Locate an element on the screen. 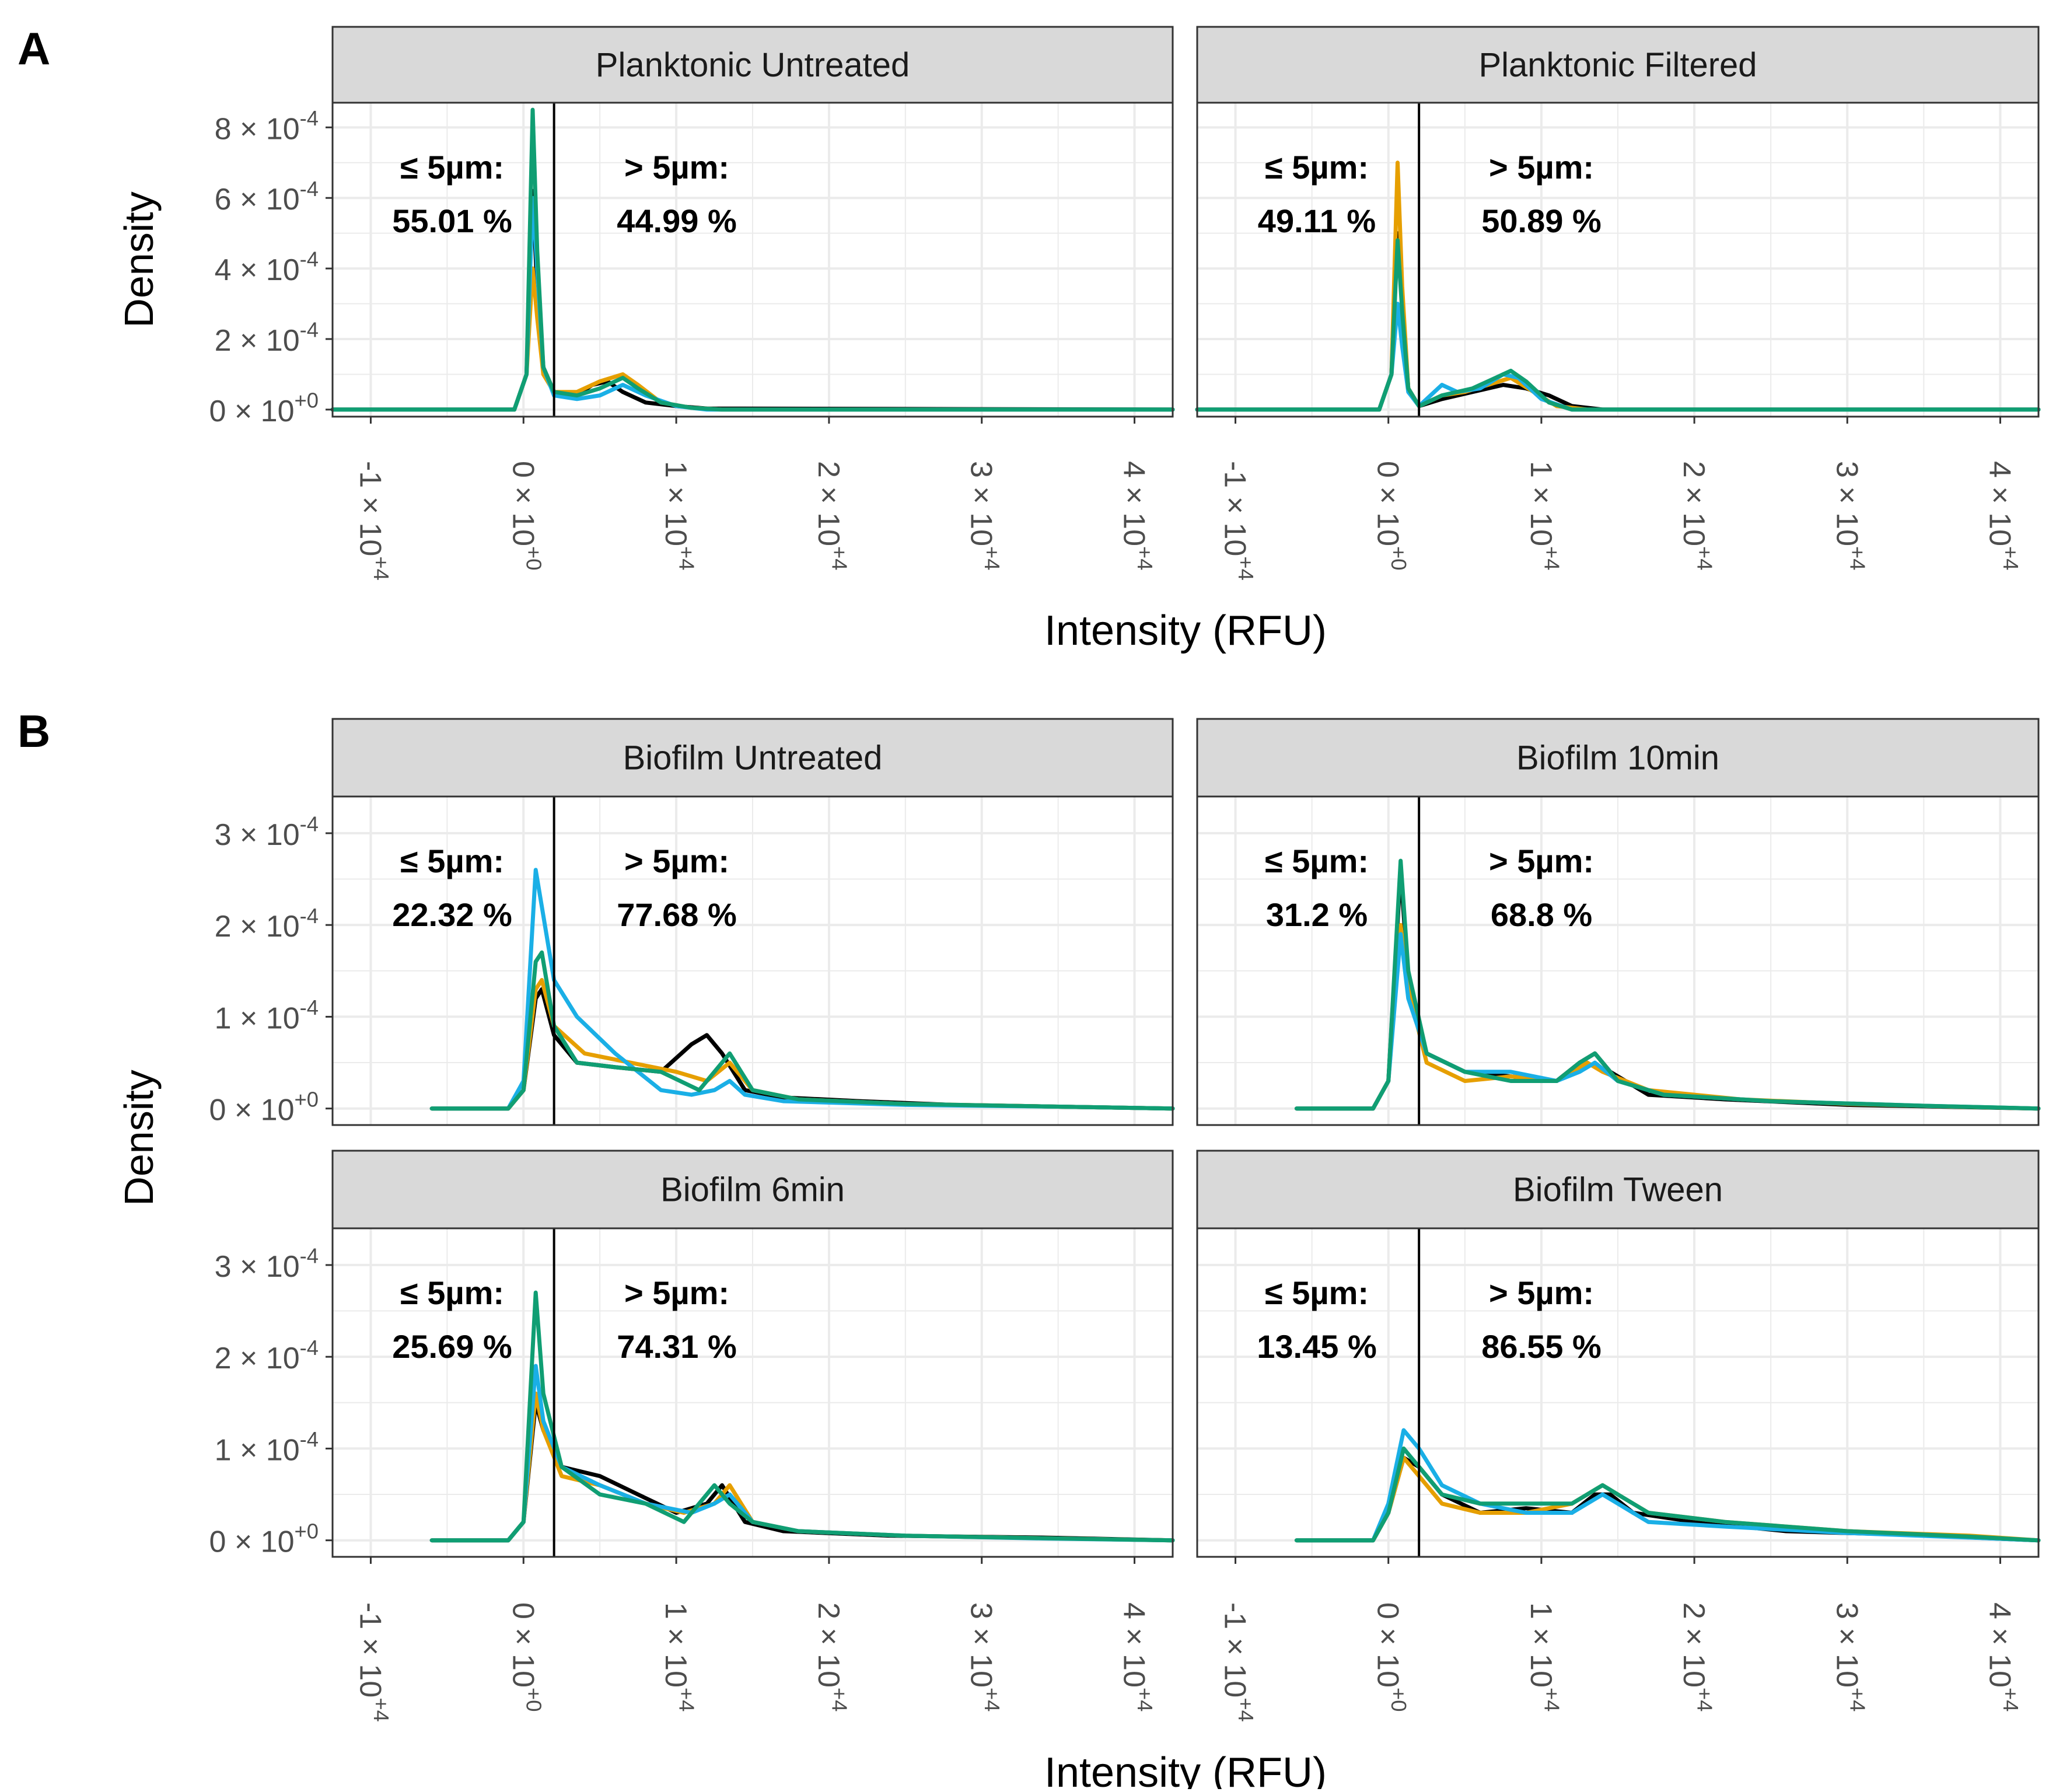  facet-title: Planktonic Untreated is located at coordinates (753, 65).